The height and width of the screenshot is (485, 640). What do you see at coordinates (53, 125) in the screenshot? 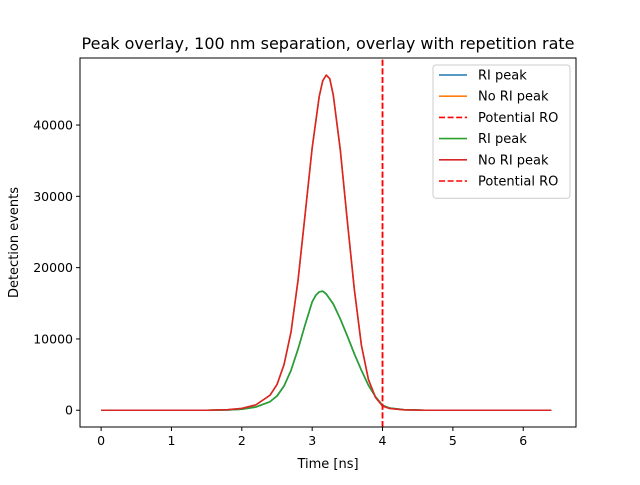
I see `y-tick-label: 40000` at bounding box center [53, 125].